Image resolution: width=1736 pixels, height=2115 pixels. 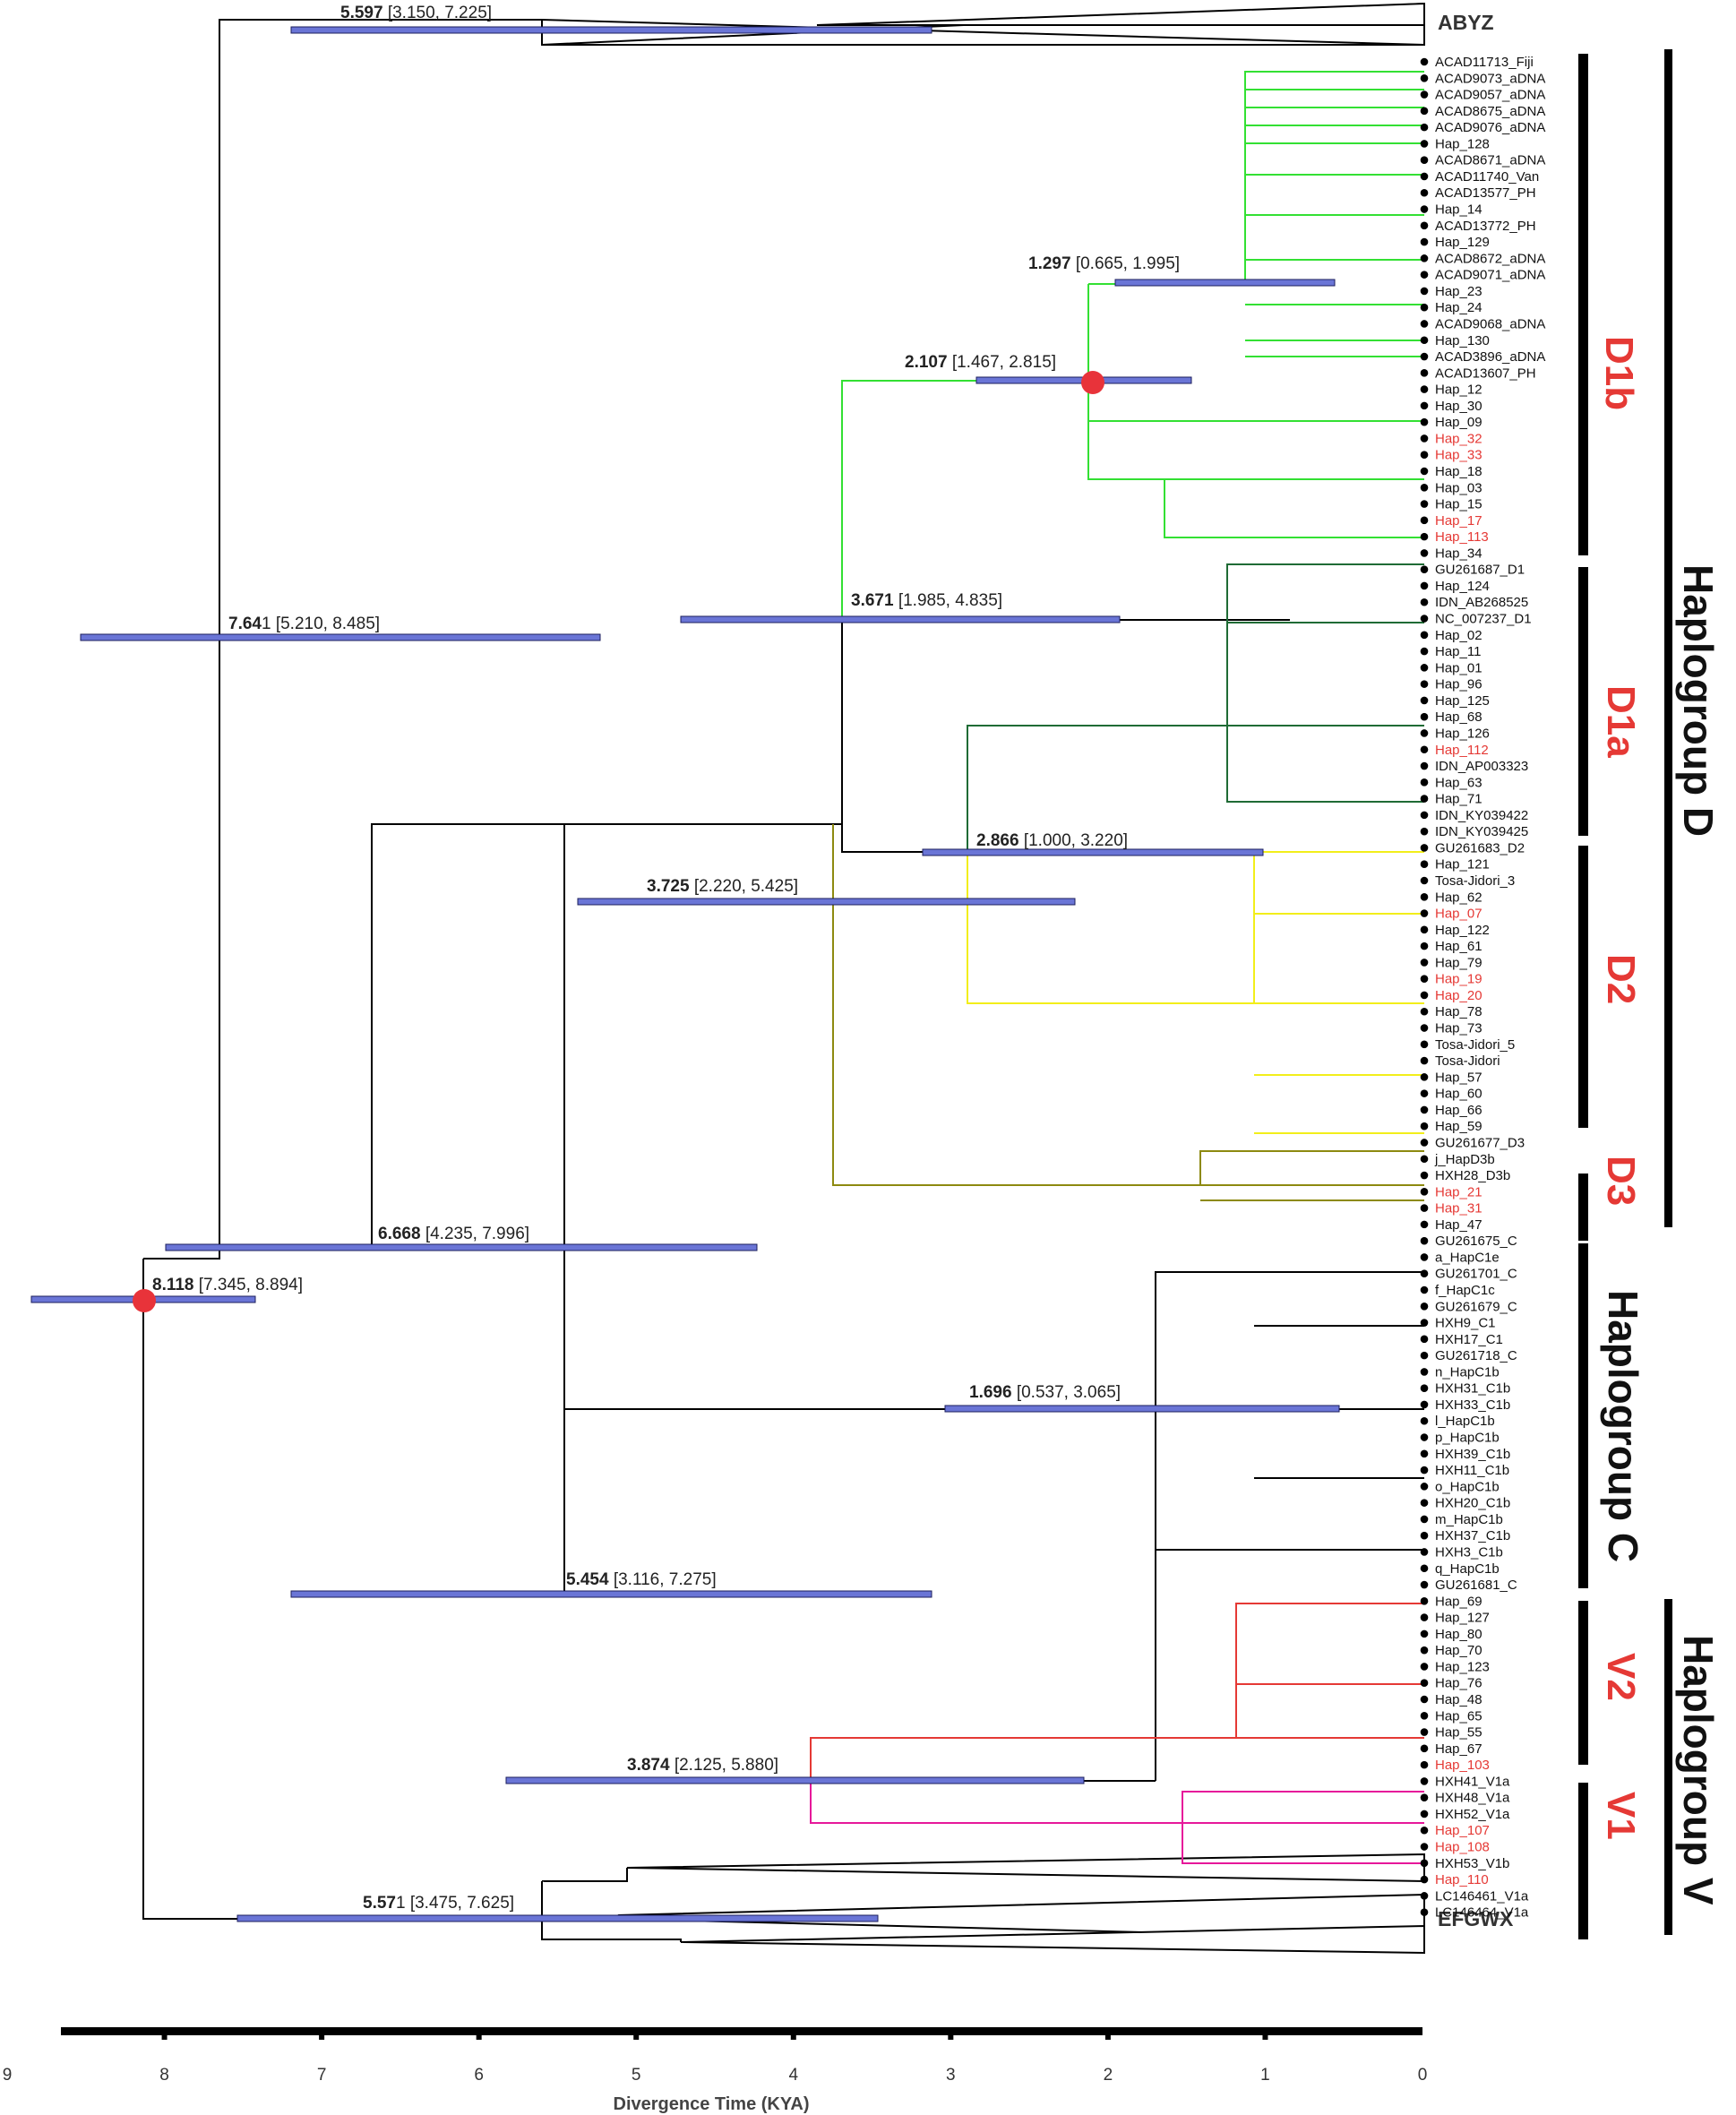 I want to click on tip-label: Hap_34, so click(x=1458, y=553).